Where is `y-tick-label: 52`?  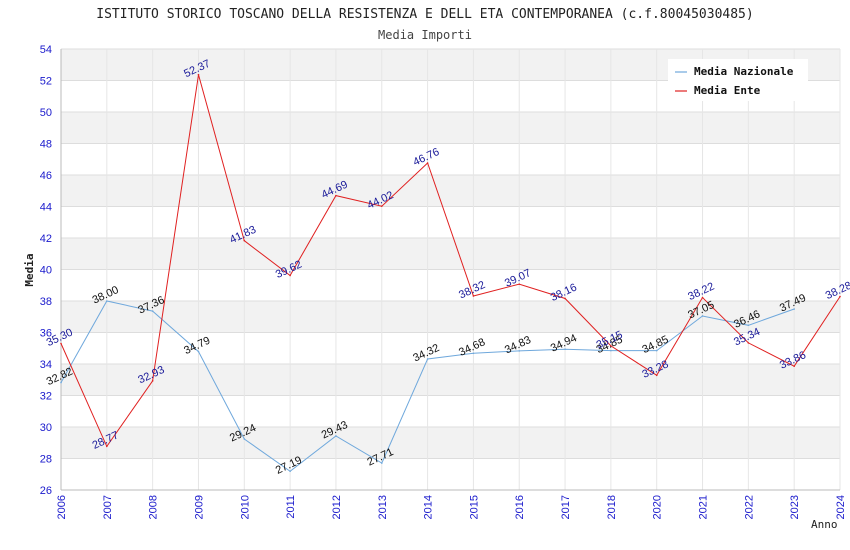 y-tick-label: 52 is located at coordinates (46, 82).